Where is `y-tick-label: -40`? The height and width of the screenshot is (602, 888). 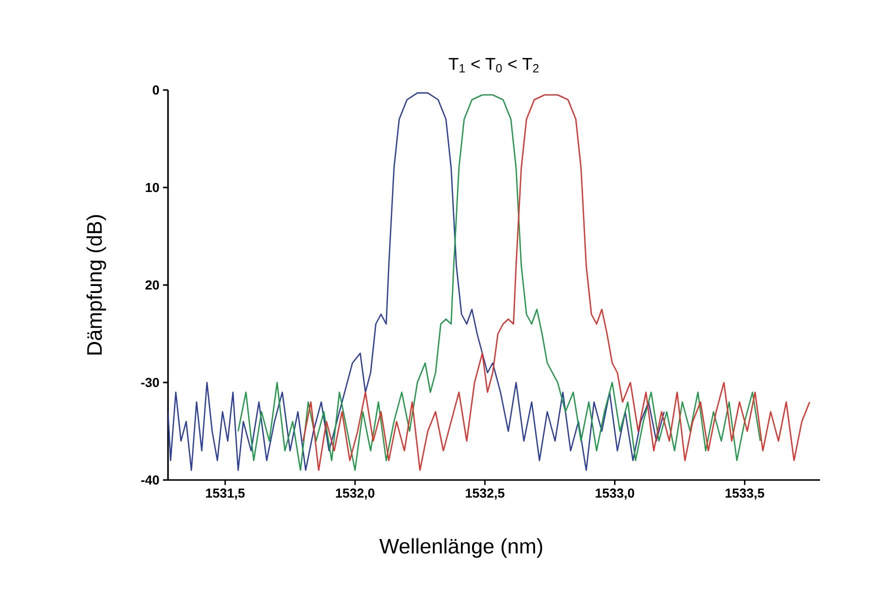 y-tick-label: -40 is located at coordinates (150, 480).